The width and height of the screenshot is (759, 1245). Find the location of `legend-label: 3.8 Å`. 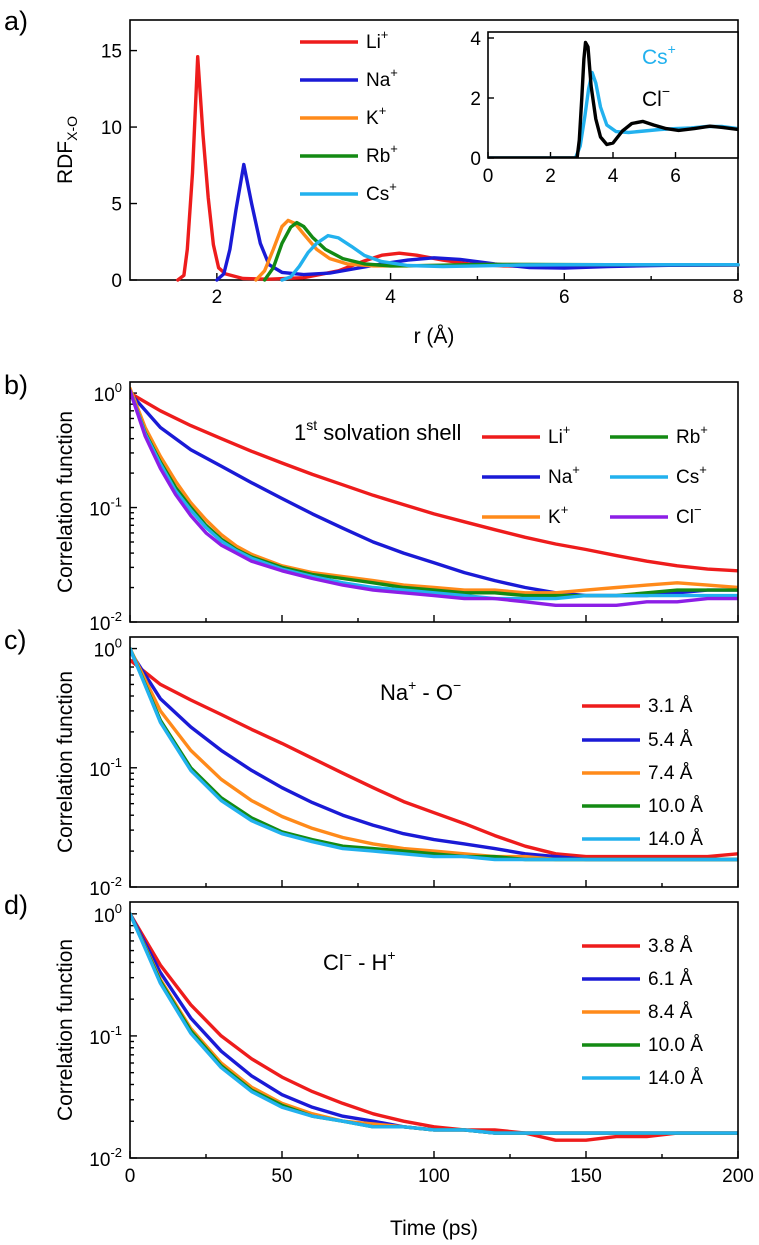

legend-label: 3.8 Å is located at coordinates (670, 946).